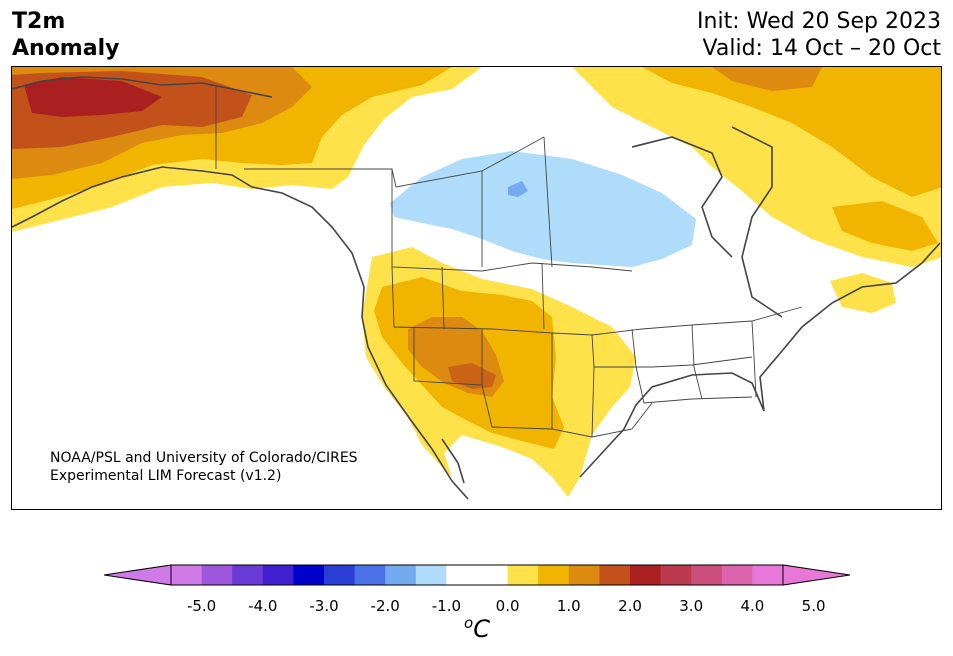 This screenshot has width=953, height=656. I want to click on anomaly-orange-northeast, so click(767, 79).